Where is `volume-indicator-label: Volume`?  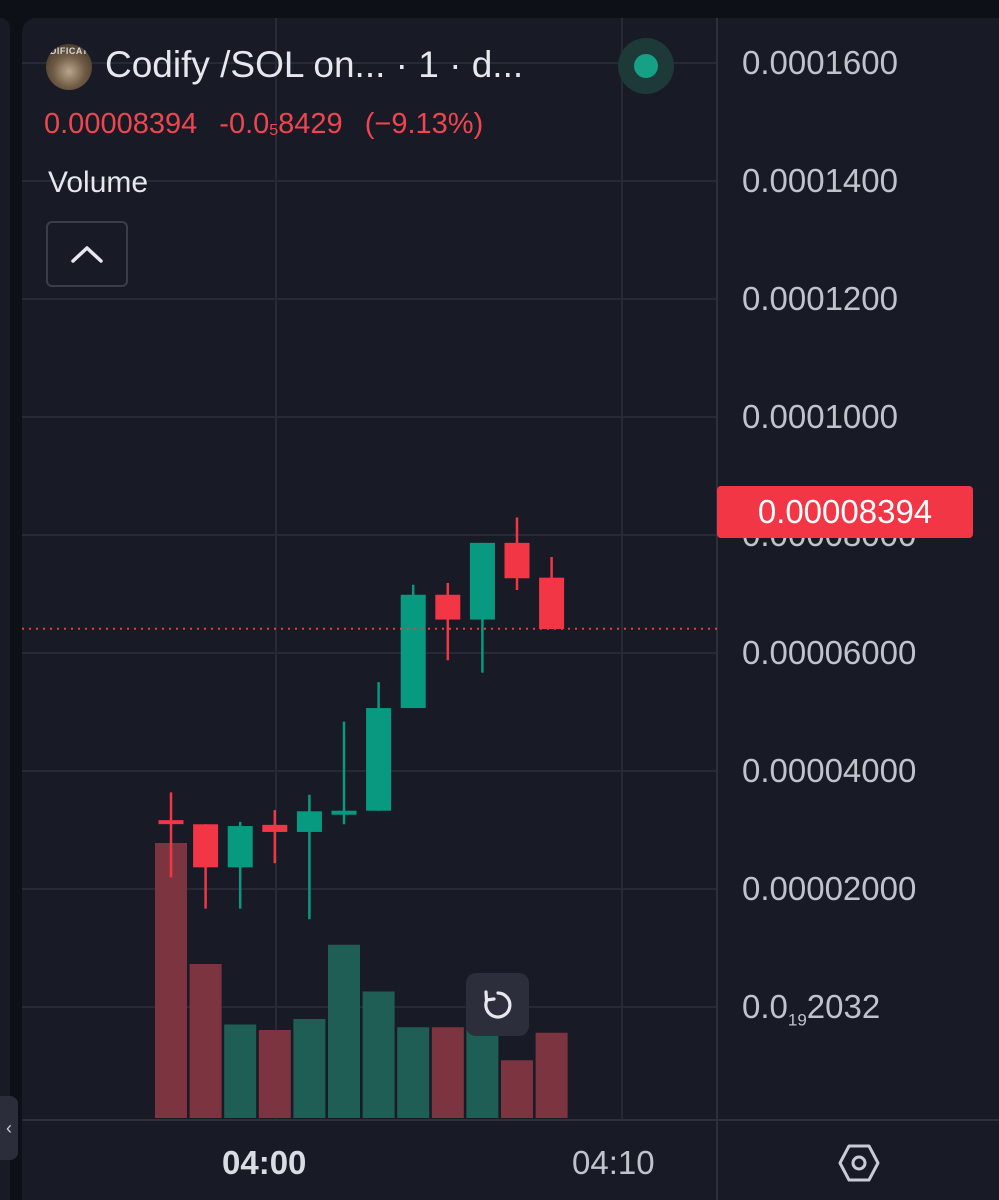 volume-indicator-label: Volume is located at coordinates (98, 182).